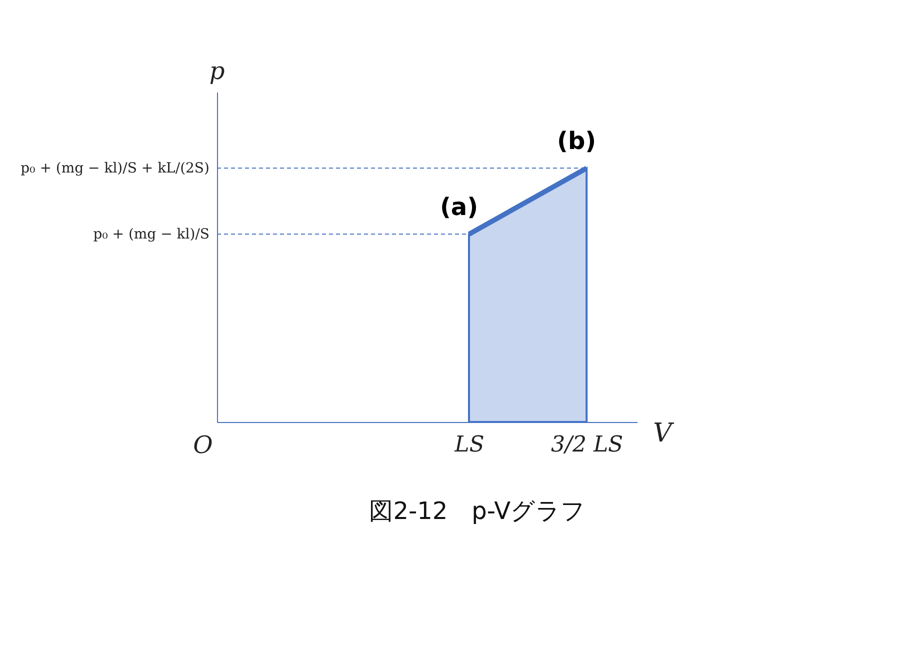 This screenshot has width=909, height=668. I want to click on text: O, so click(203, 445).